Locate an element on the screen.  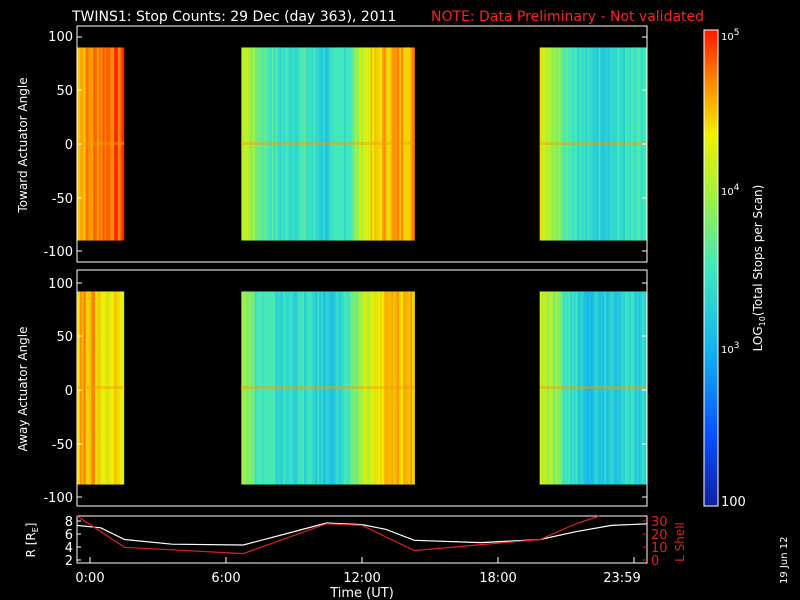
orbit-series-l-shell is located at coordinates (338, 535).